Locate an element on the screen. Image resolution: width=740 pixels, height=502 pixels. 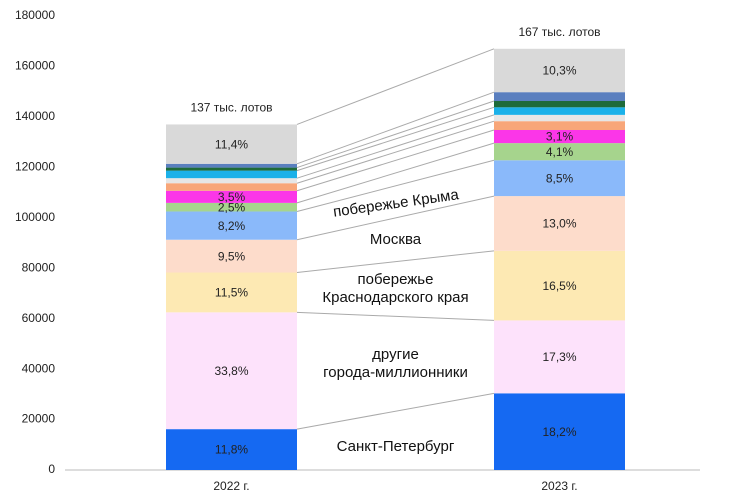
value-label: 33,8% is located at coordinates (231, 371).